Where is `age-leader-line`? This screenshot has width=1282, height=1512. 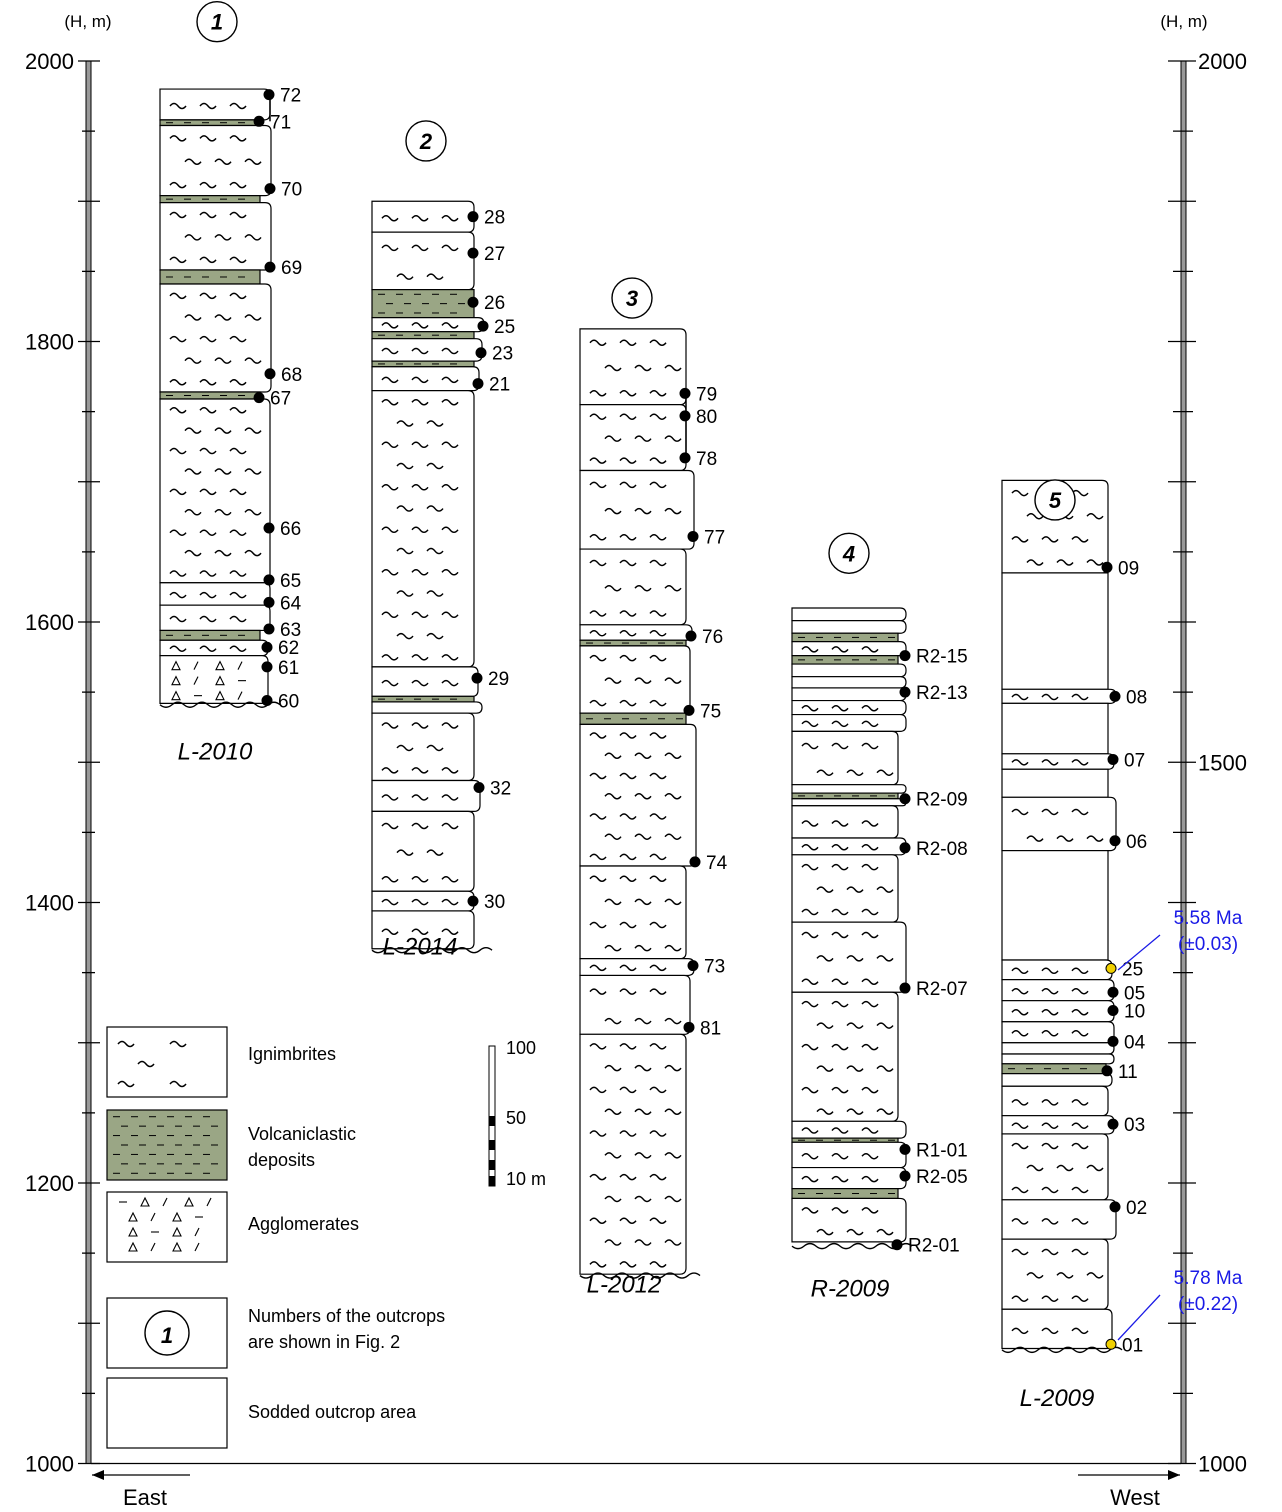
age-leader-line is located at coordinates (1139, 1317).